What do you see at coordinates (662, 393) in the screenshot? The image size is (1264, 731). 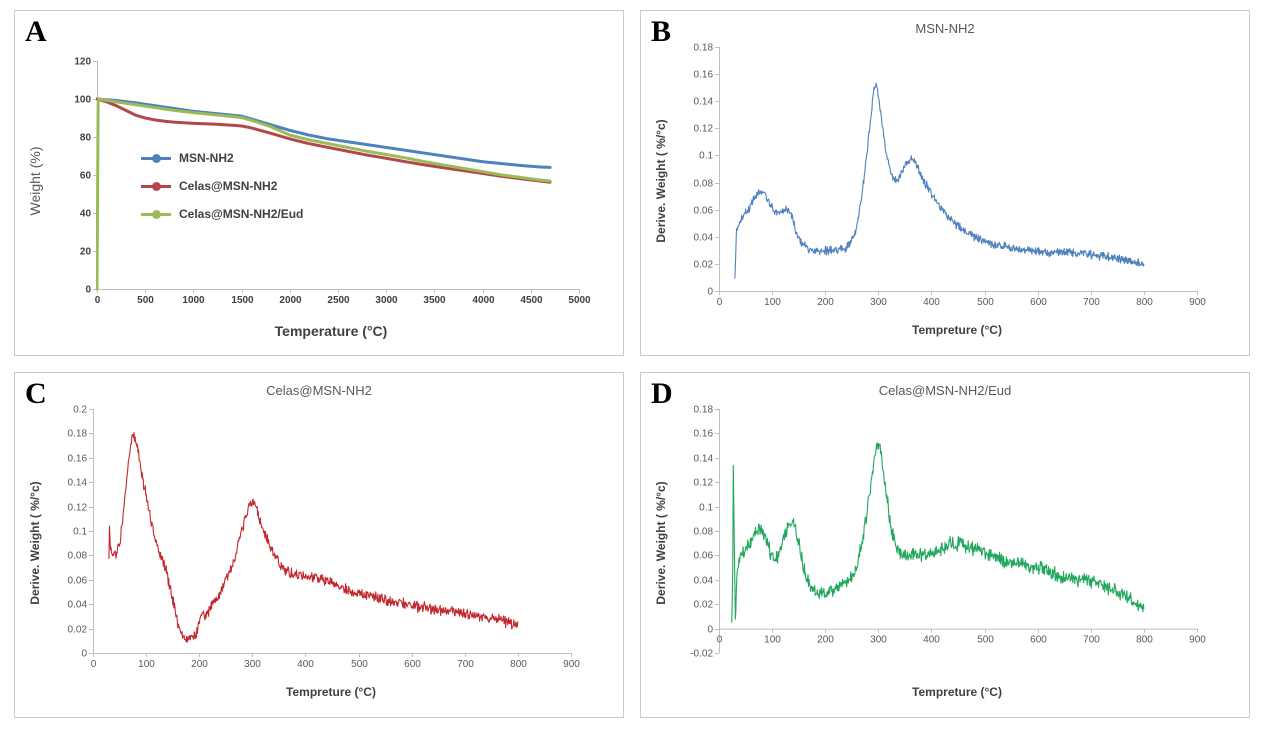 I see `panel-letter-d: D` at bounding box center [662, 393].